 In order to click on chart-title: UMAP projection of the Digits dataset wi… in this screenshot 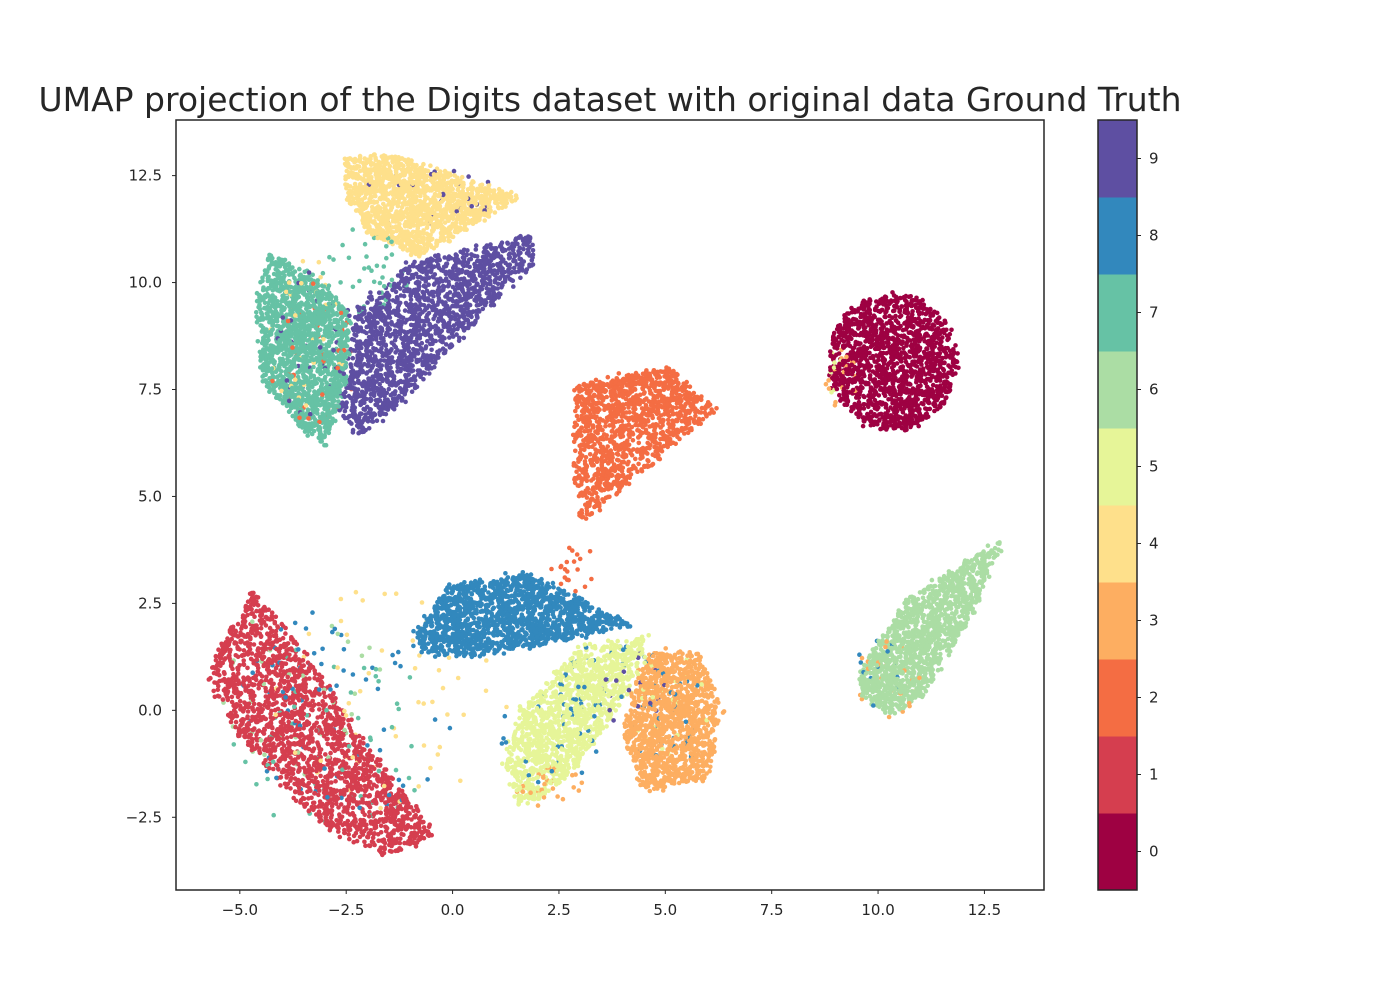, I will do `click(609, 99)`.